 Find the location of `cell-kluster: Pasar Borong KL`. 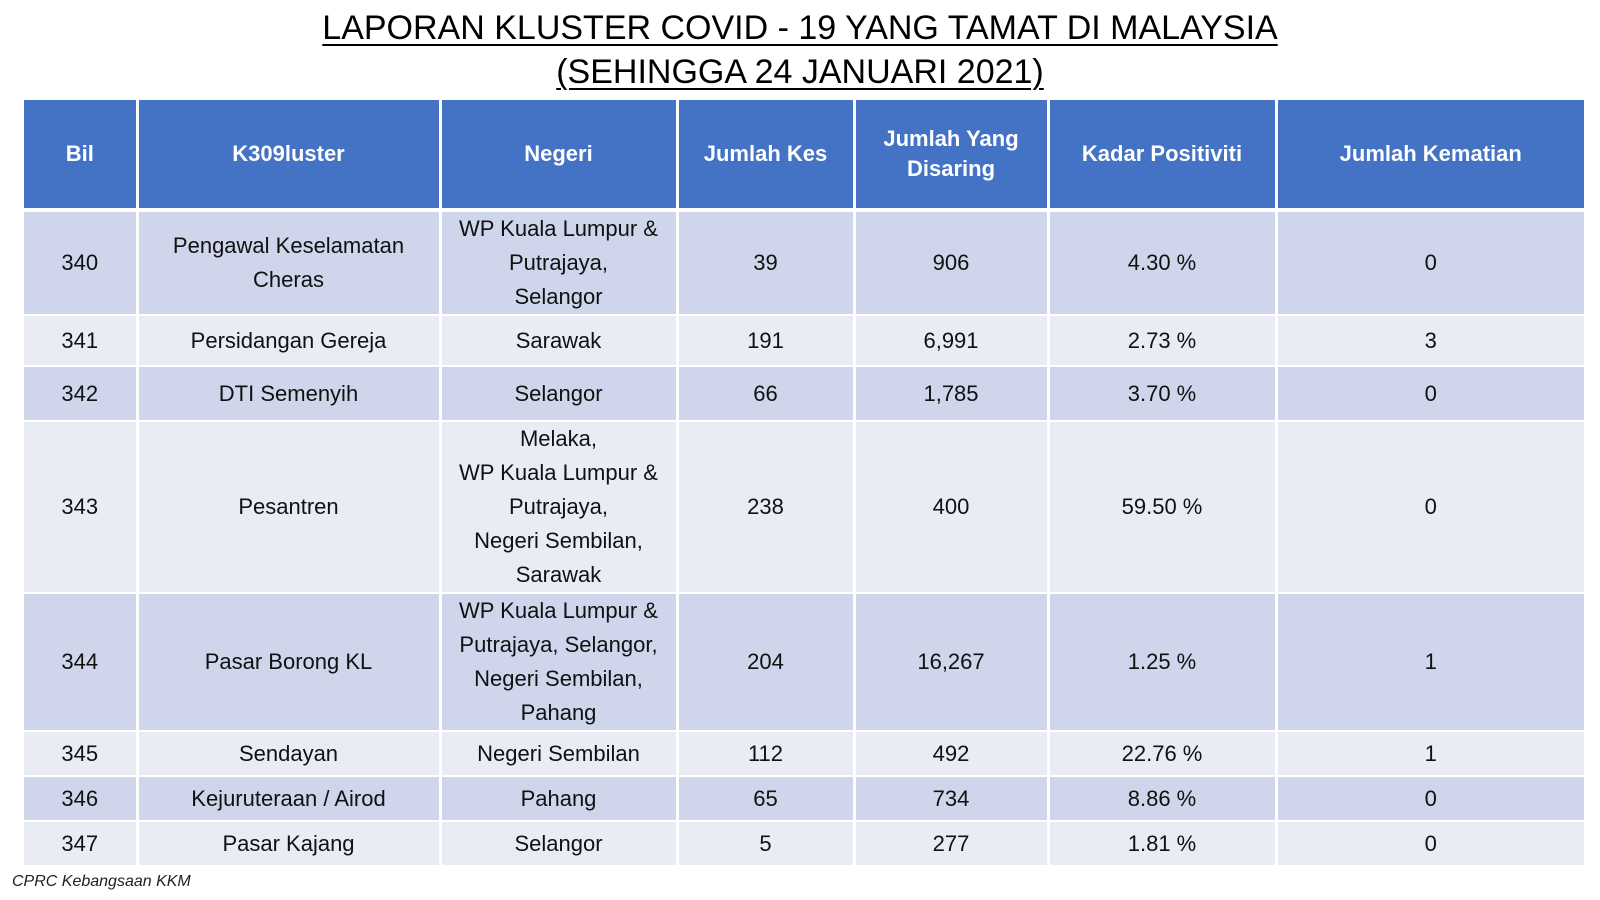

cell-kluster: Pasar Borong KL is located at coordinates (289, 662).